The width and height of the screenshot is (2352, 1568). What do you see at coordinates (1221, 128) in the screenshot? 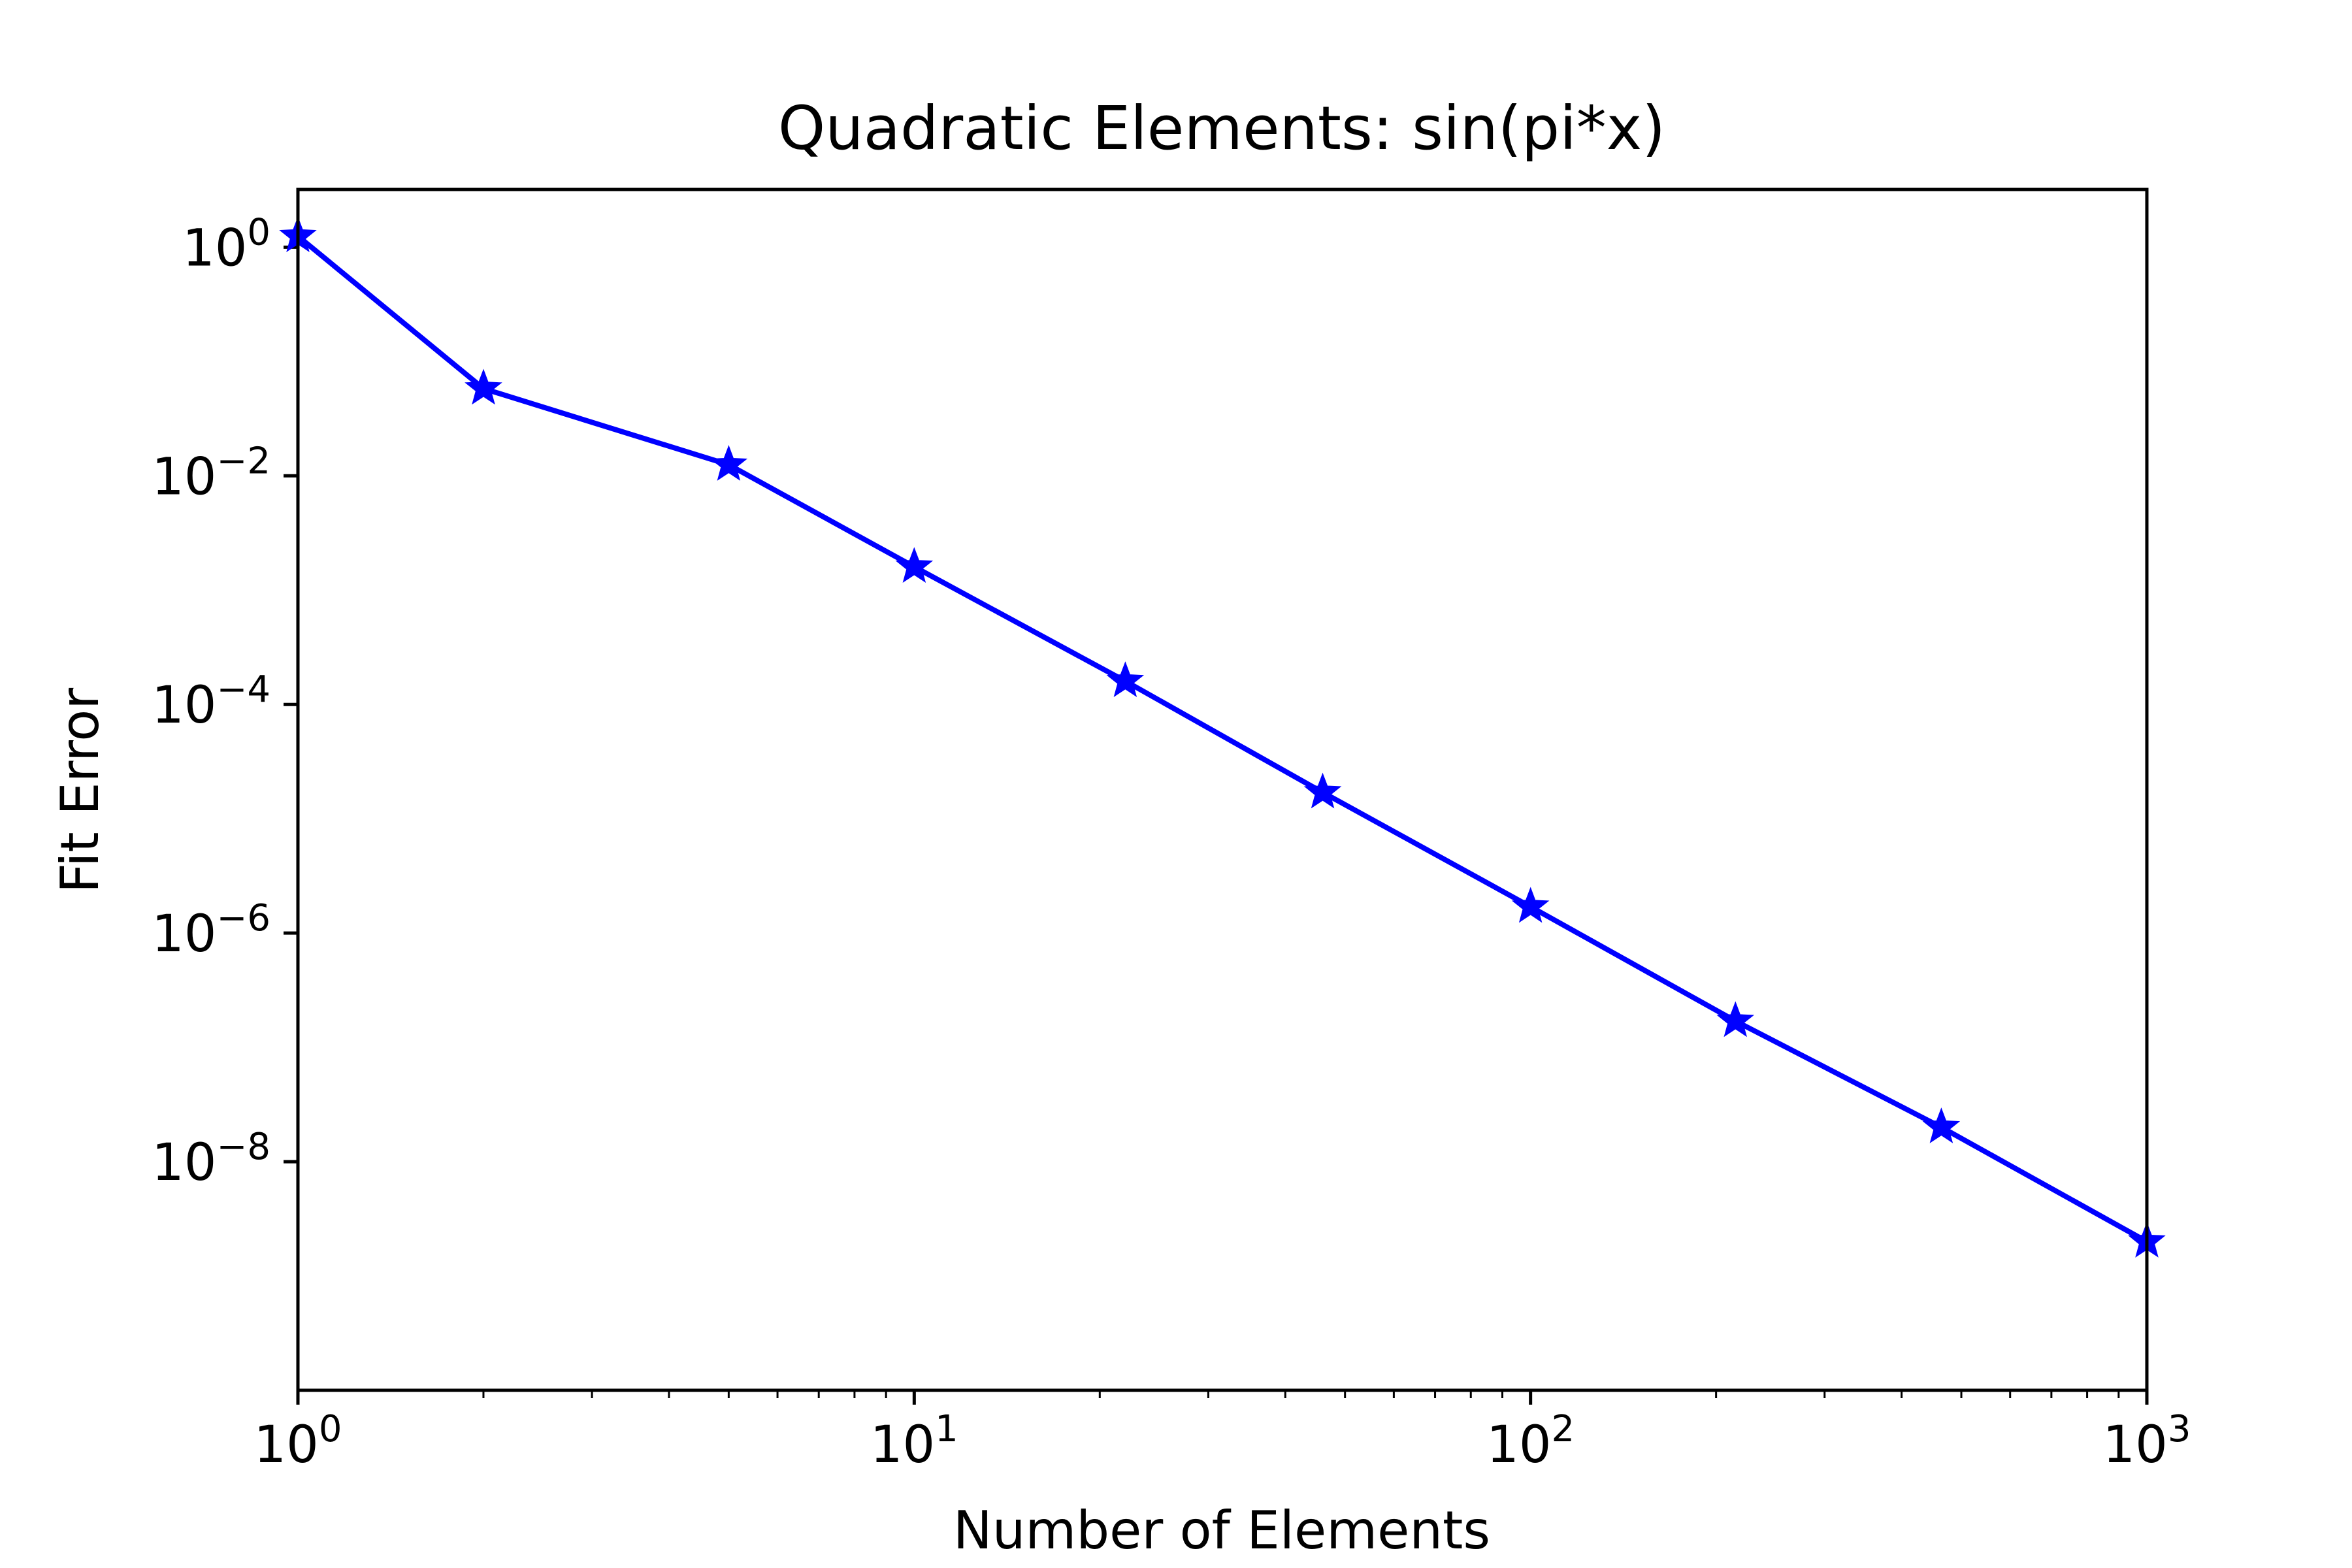
I see `chart-title: Quadratic Elements: sin(pi*x)` at bounding box center [1221, 128].